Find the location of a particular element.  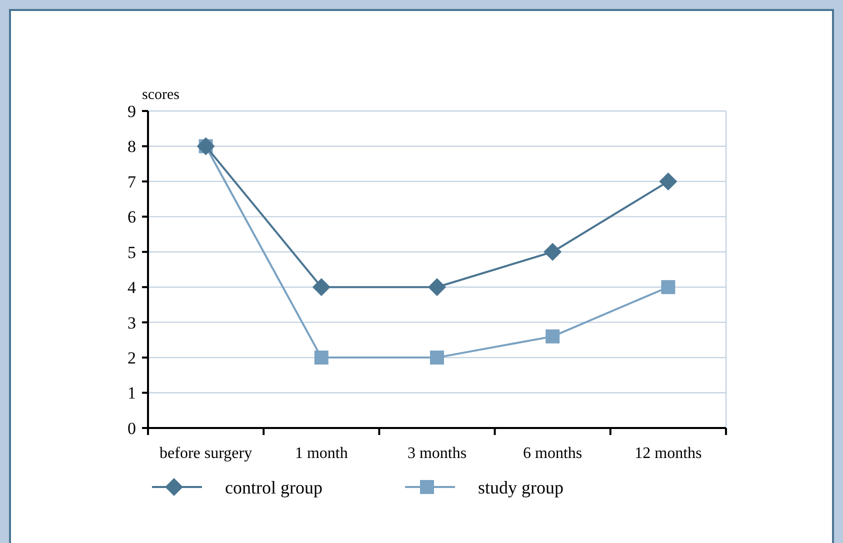

legend-label: study group is located at coordinates (521, 487).